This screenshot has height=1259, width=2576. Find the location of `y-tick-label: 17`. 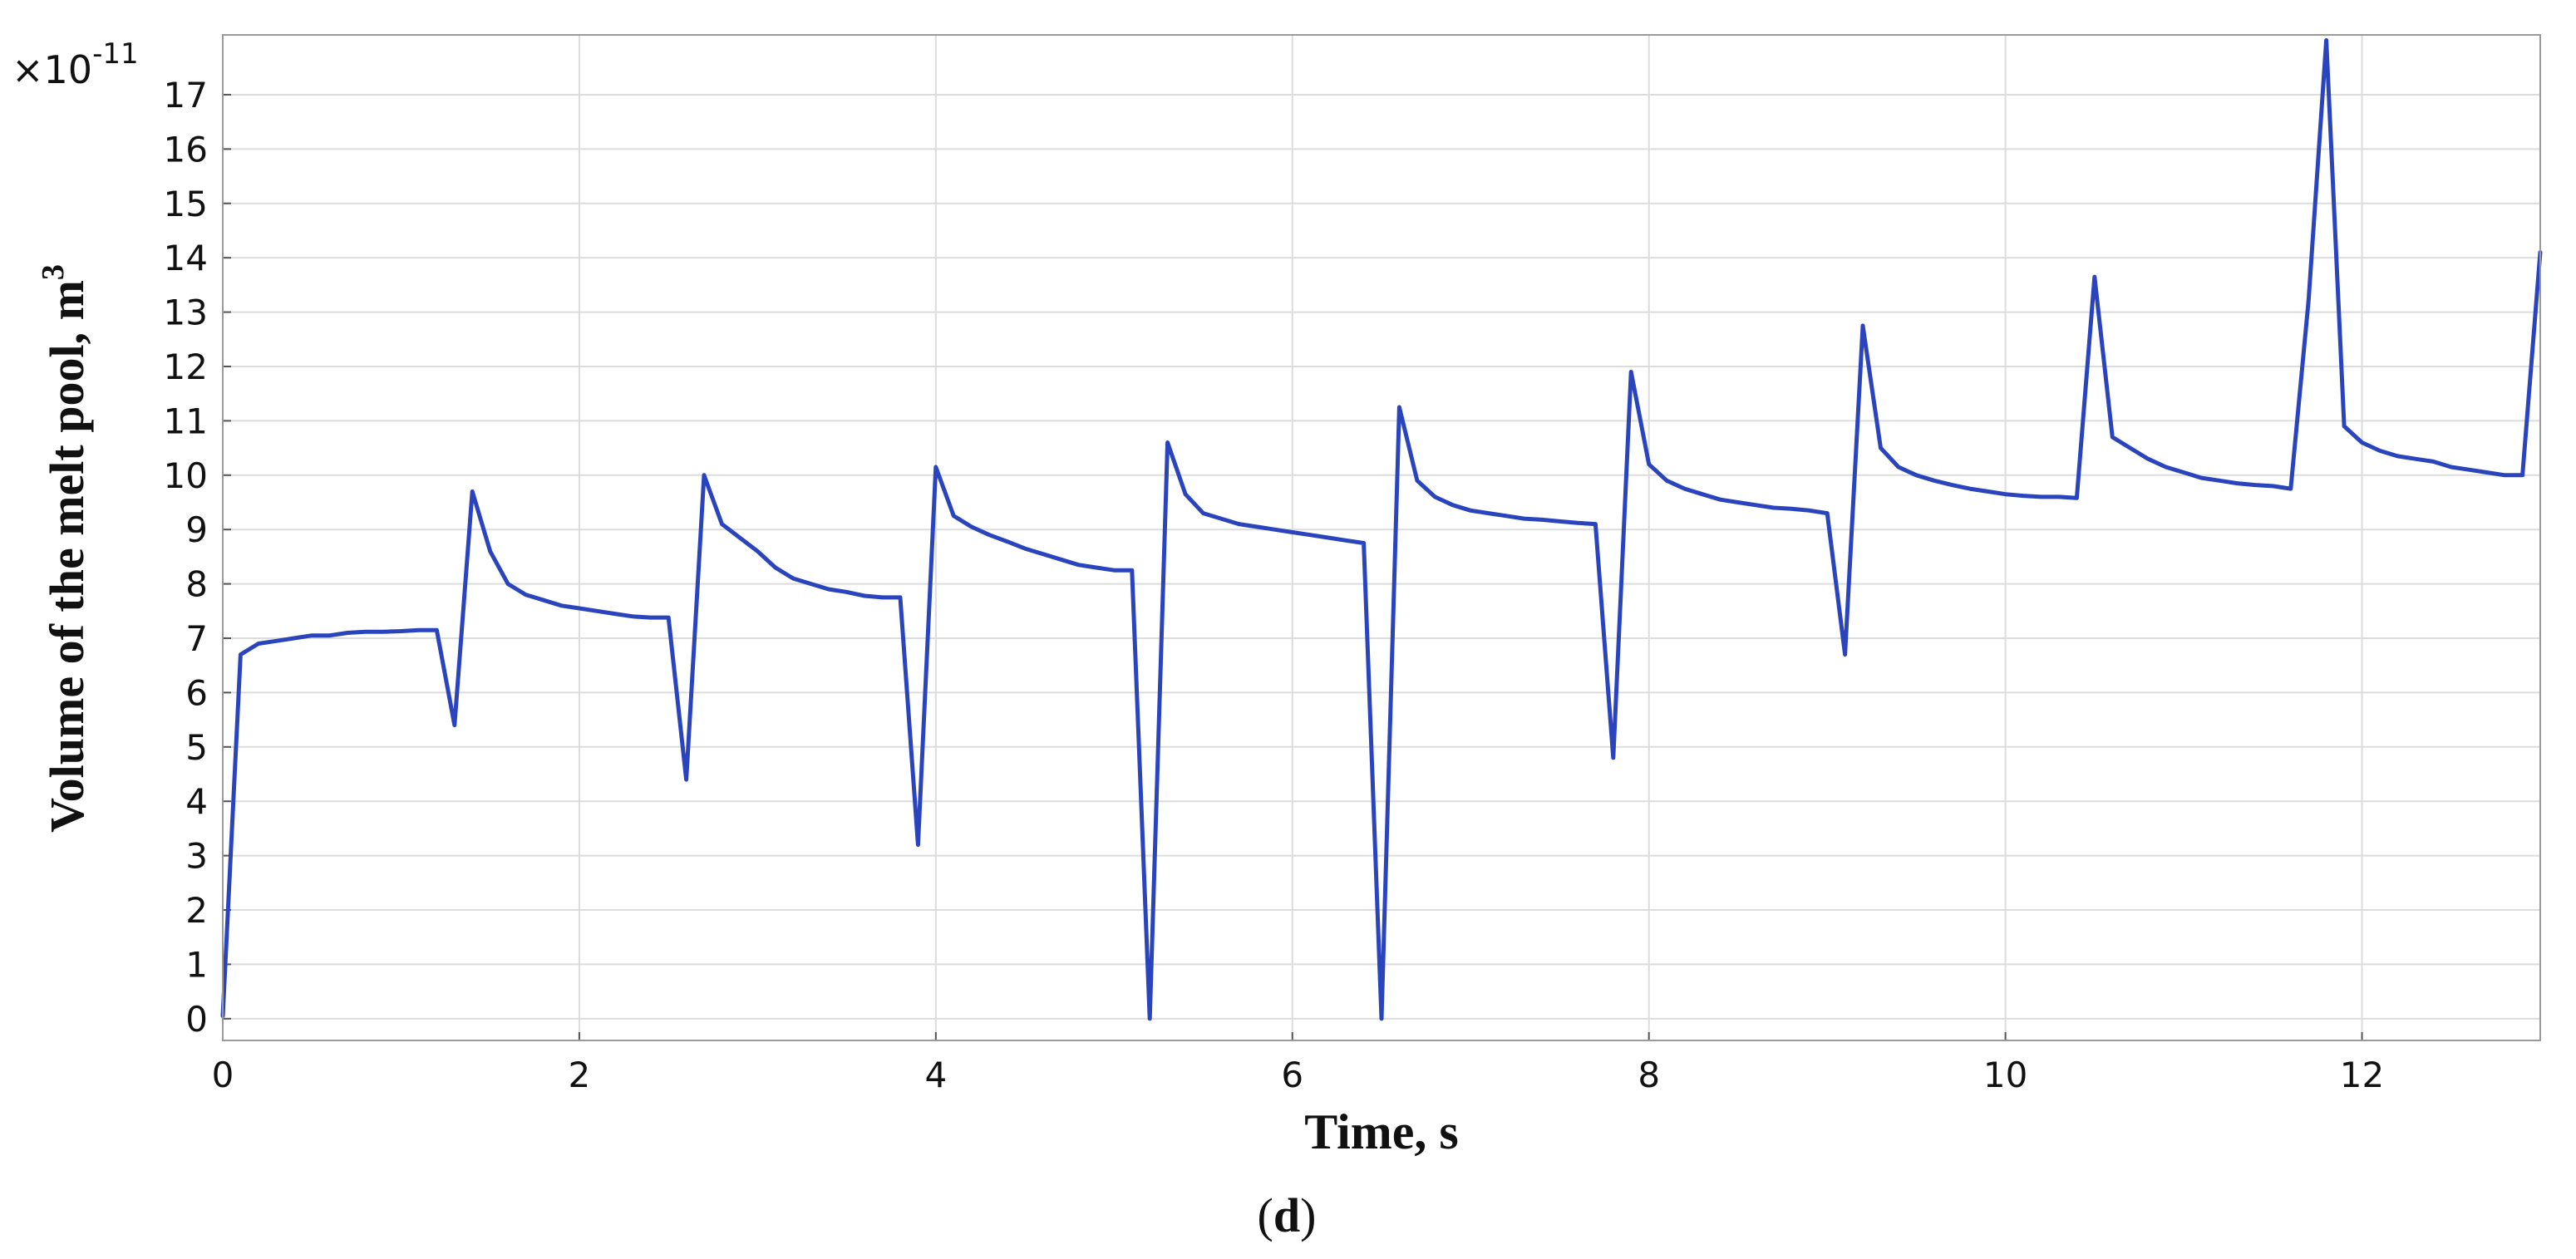

y-tick-label: 17 is located at coordinates (186, 95).